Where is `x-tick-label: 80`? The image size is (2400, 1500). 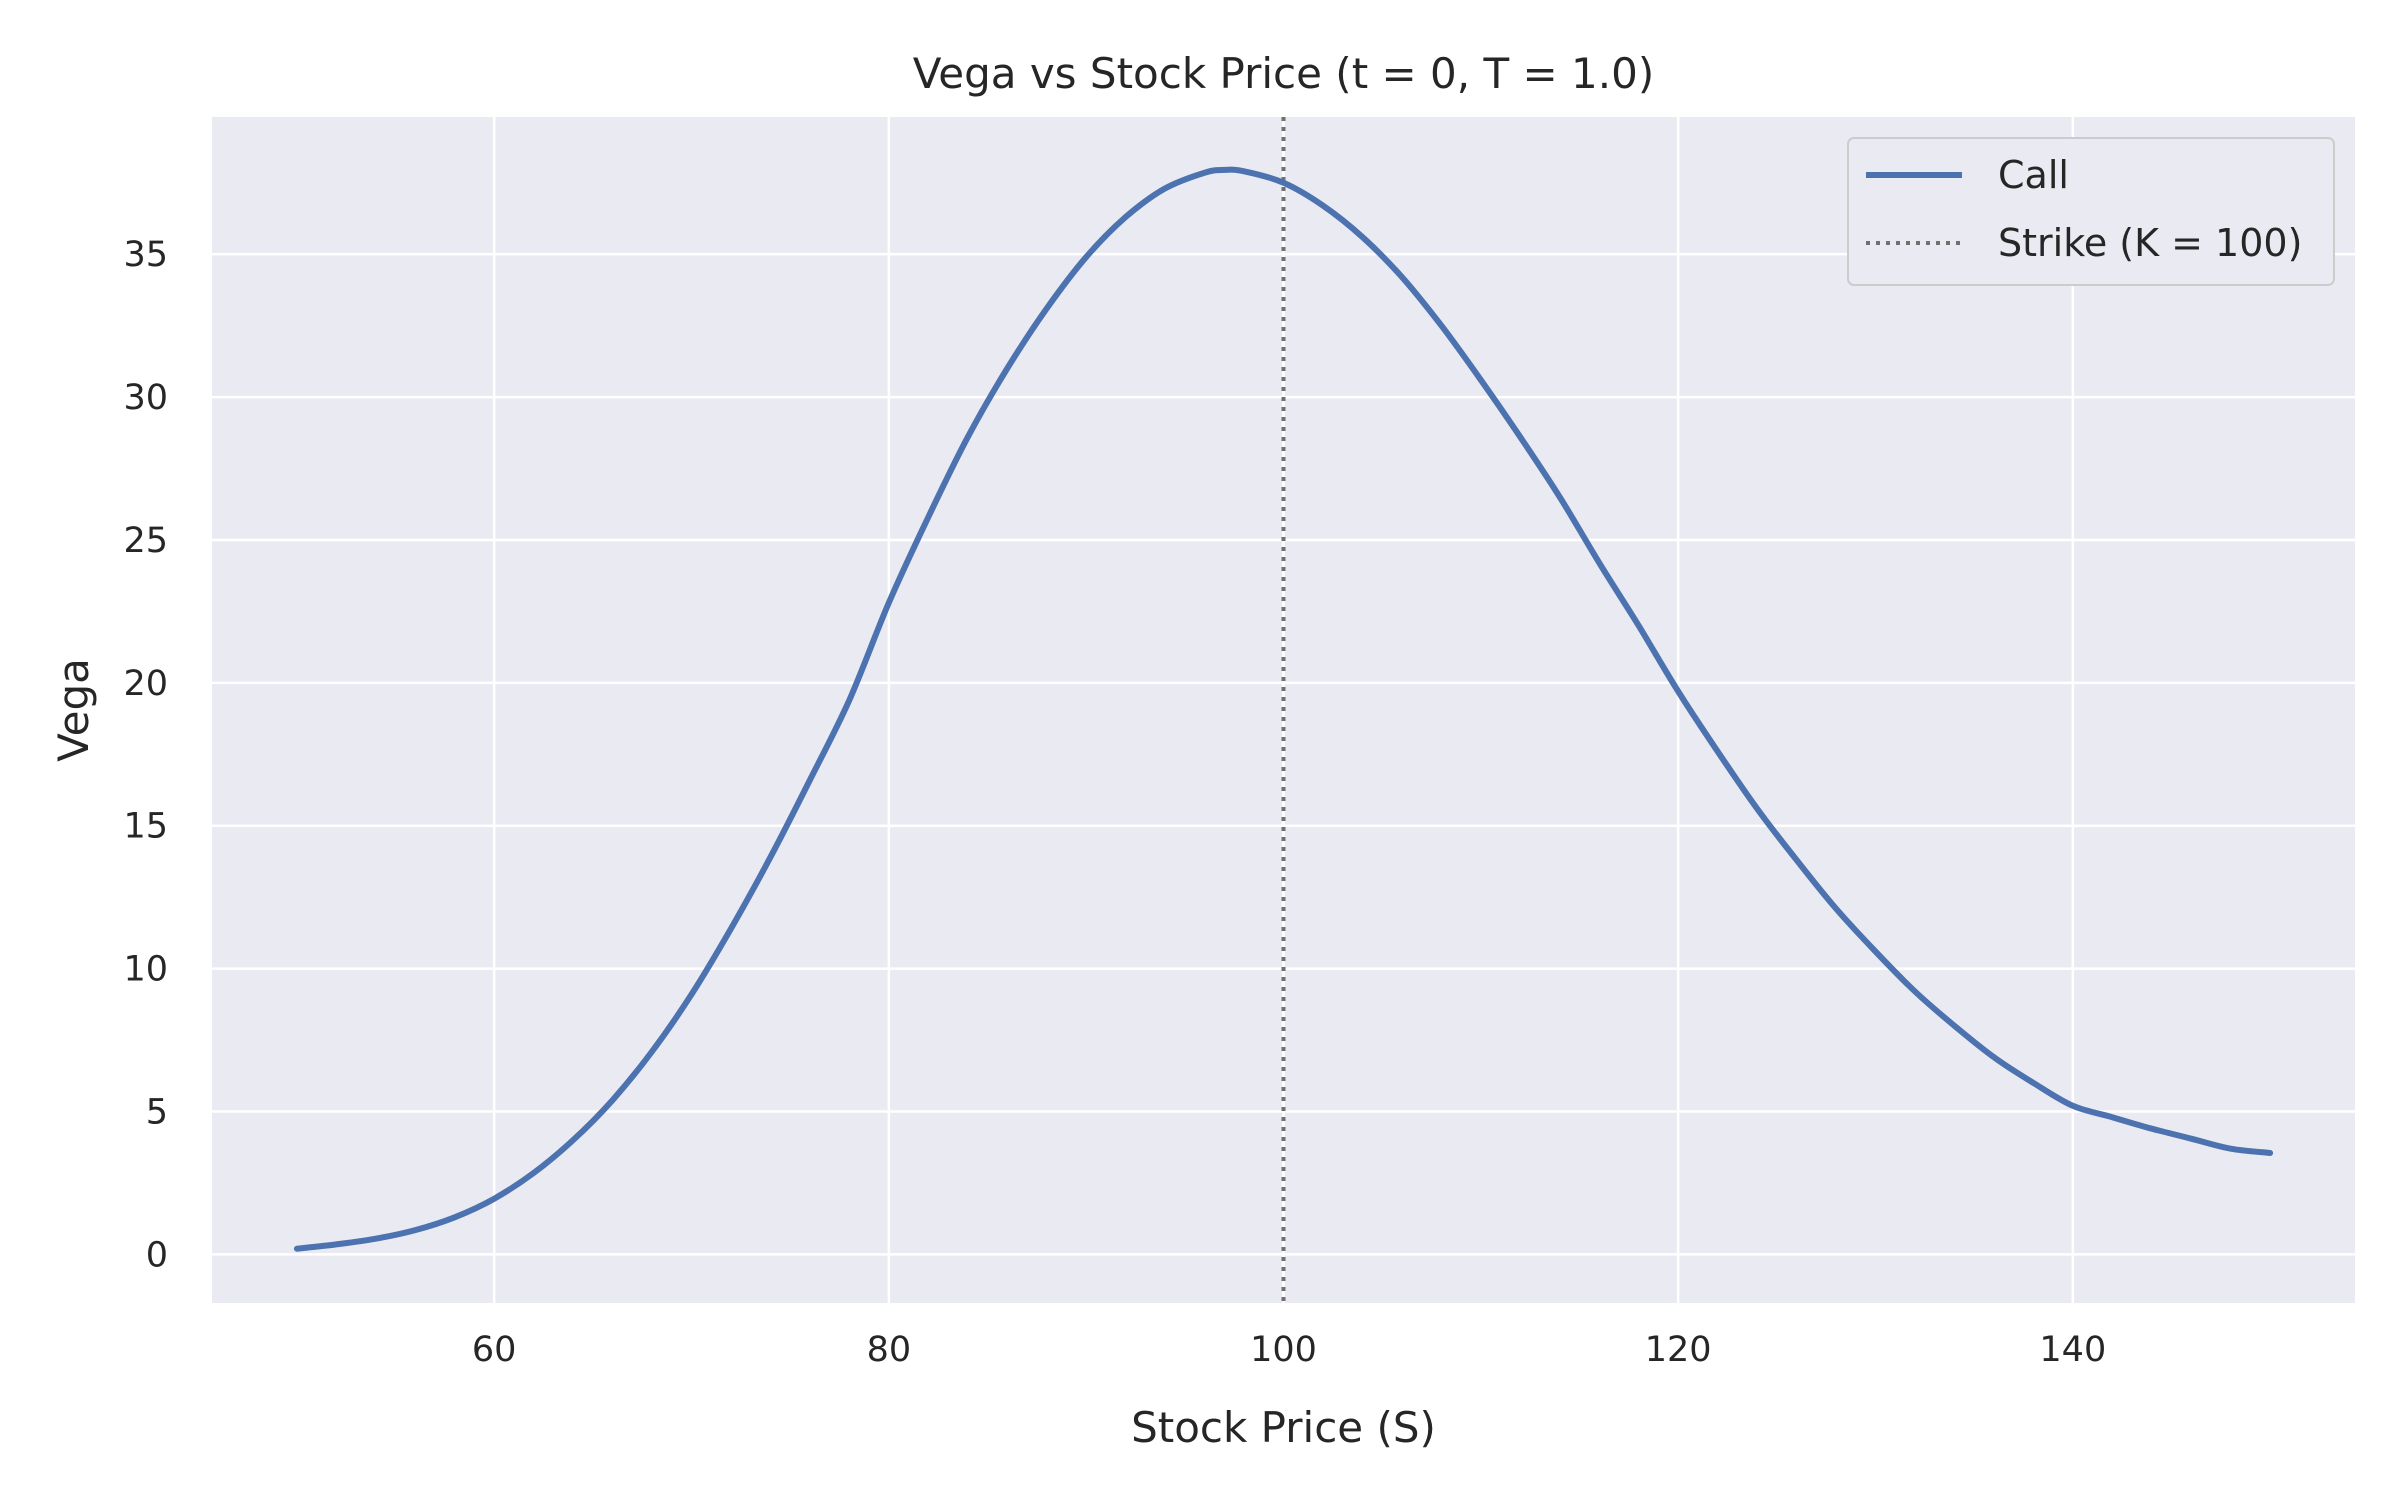 x-tick-label: 80 is located at coordinates (889, 1350).